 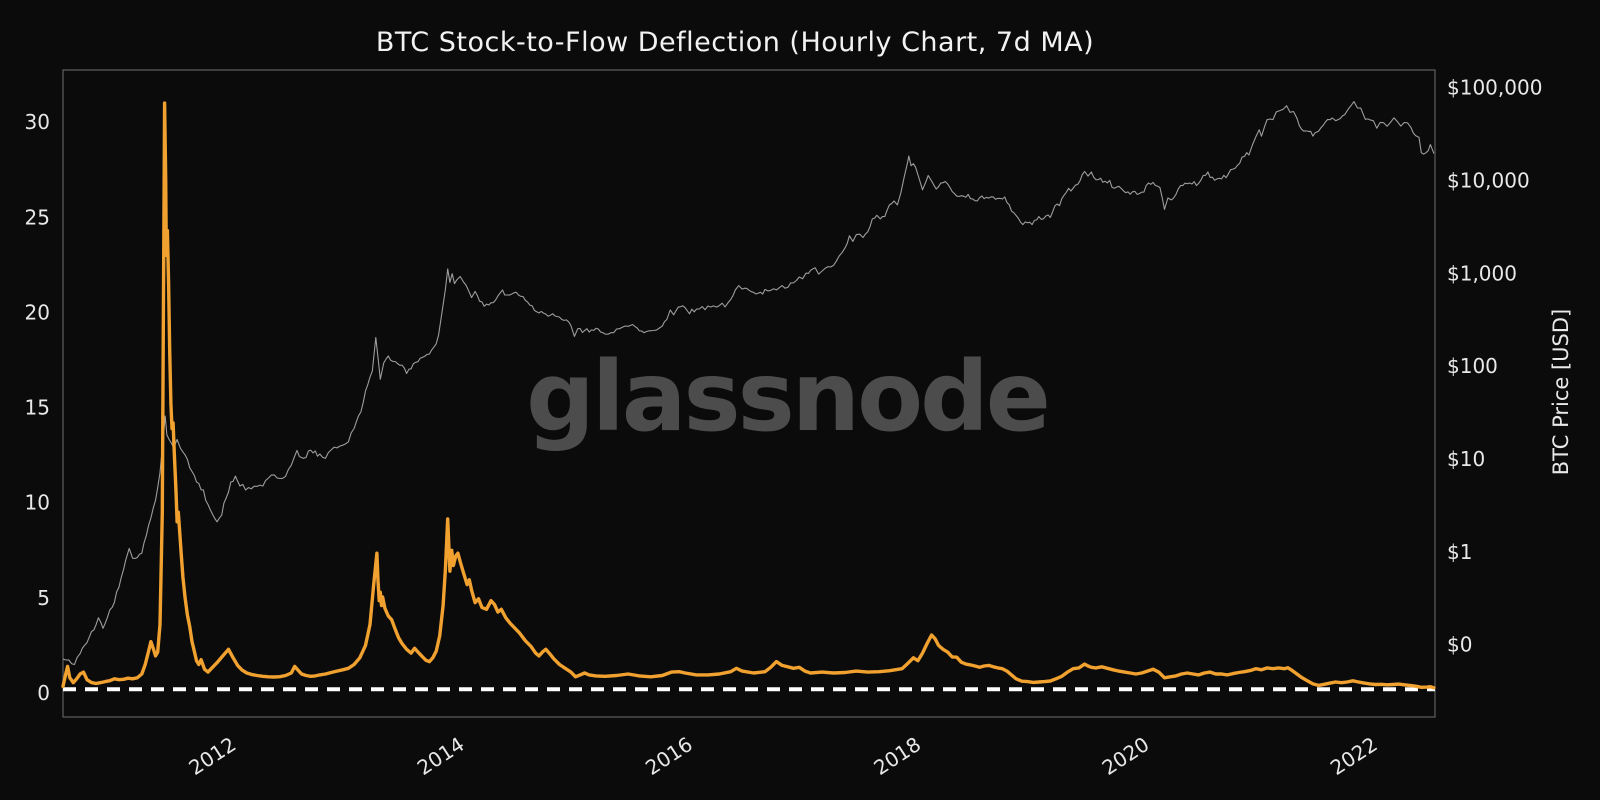 I want to click on y-left-tick-label: 0, so click(x=43, y=693).